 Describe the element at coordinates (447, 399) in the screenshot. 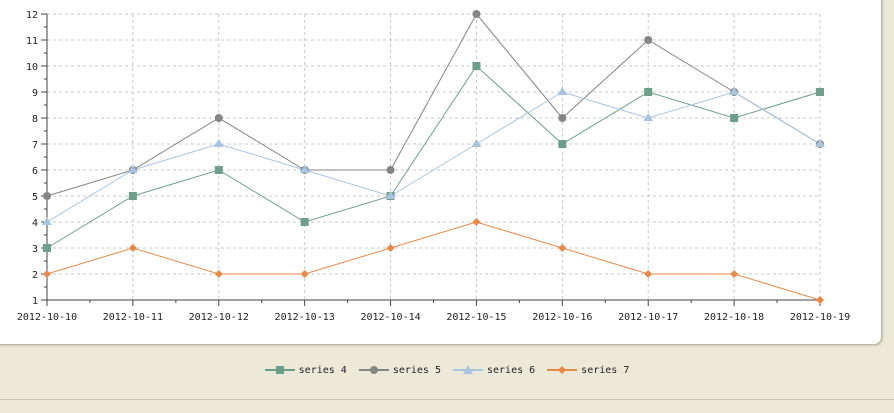

I see `divider` at that location.